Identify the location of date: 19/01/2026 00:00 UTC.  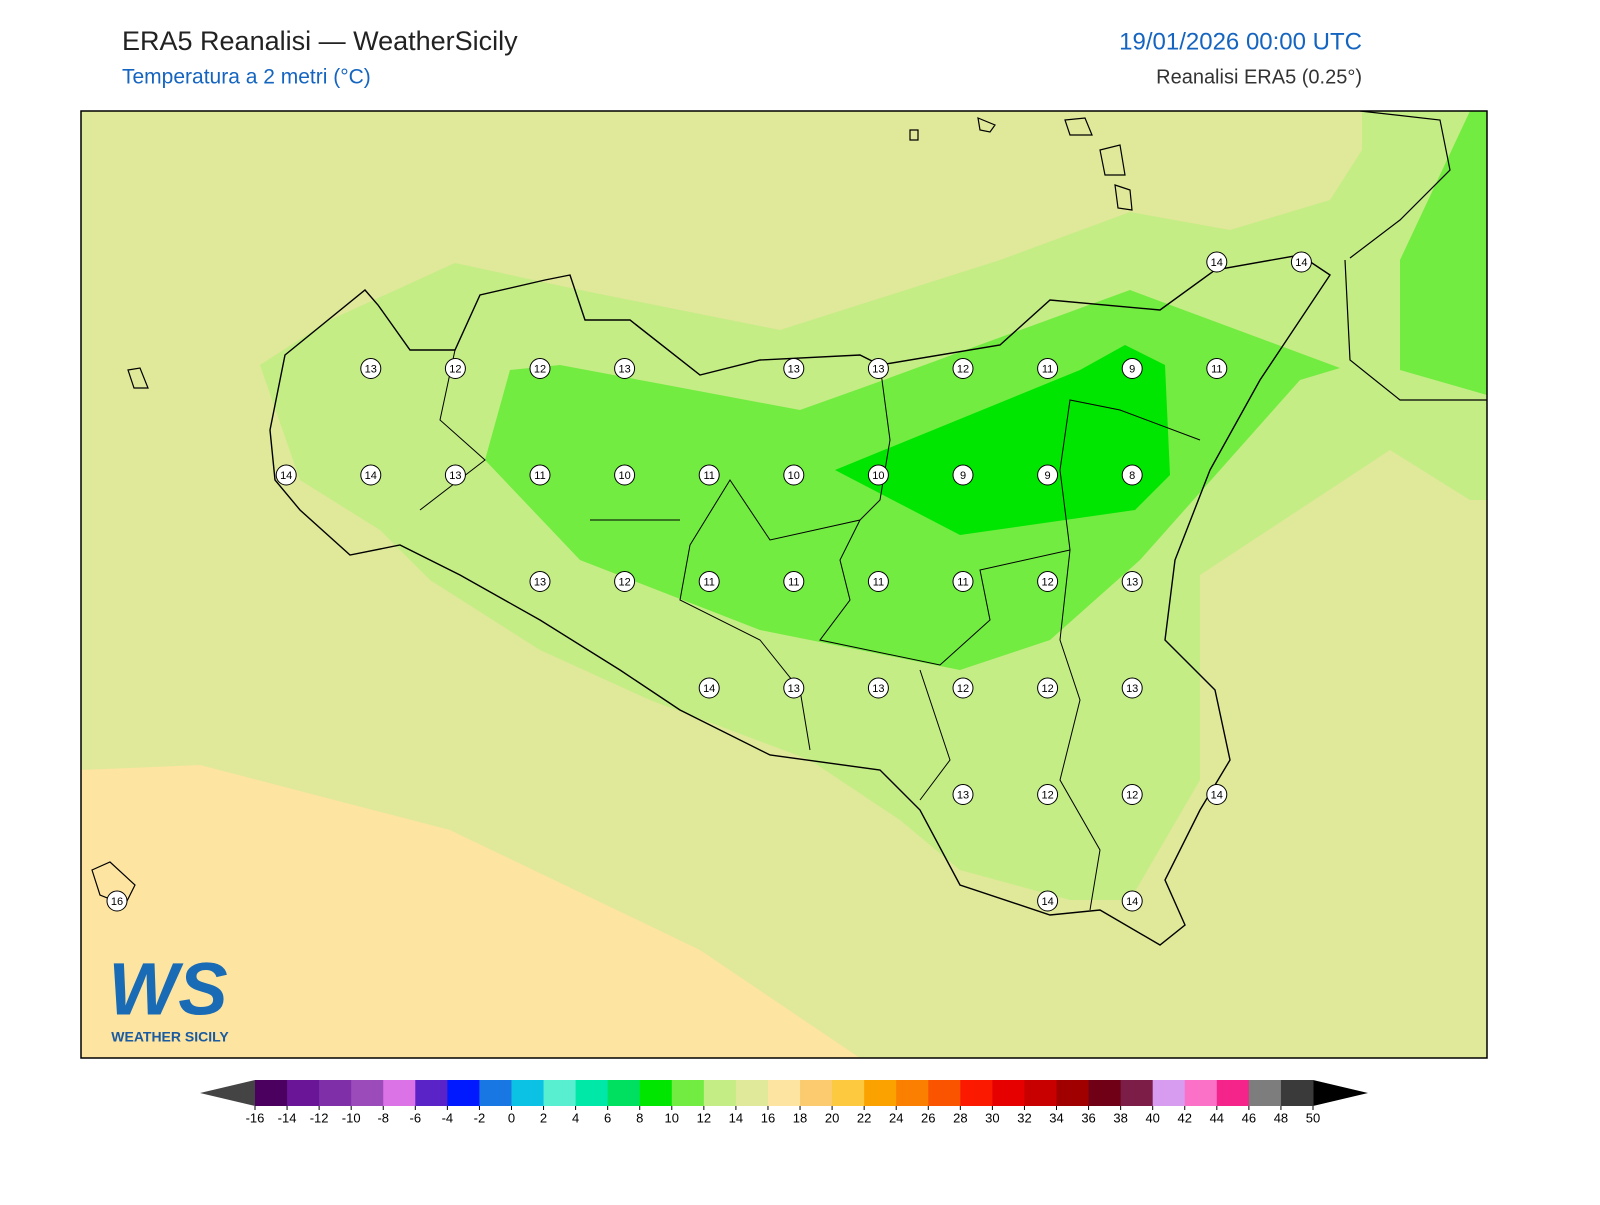
(1240, 41).